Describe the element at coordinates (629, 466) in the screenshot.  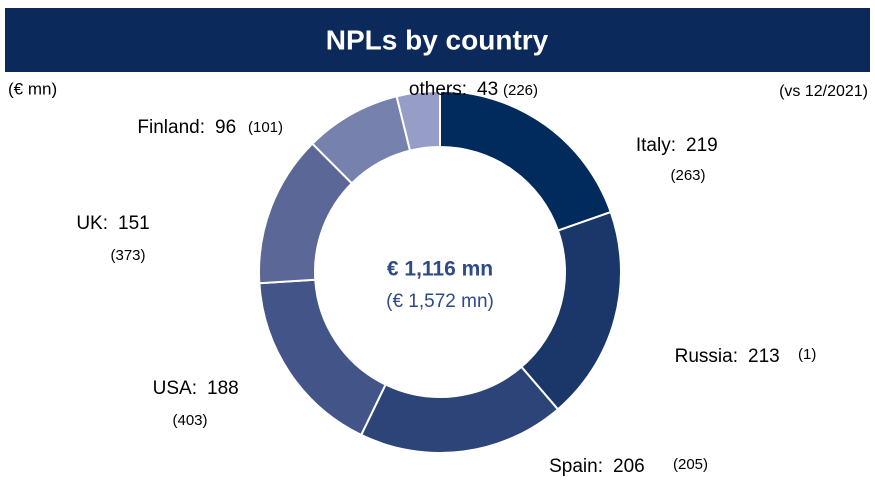
I see `slice-value: 206` at that location.